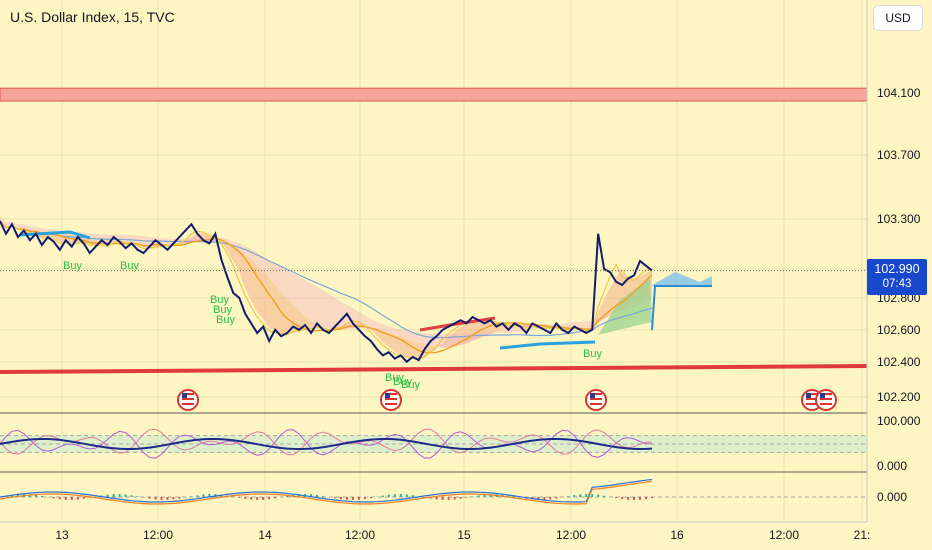  I want to click on projection-line, so click(681, 308).